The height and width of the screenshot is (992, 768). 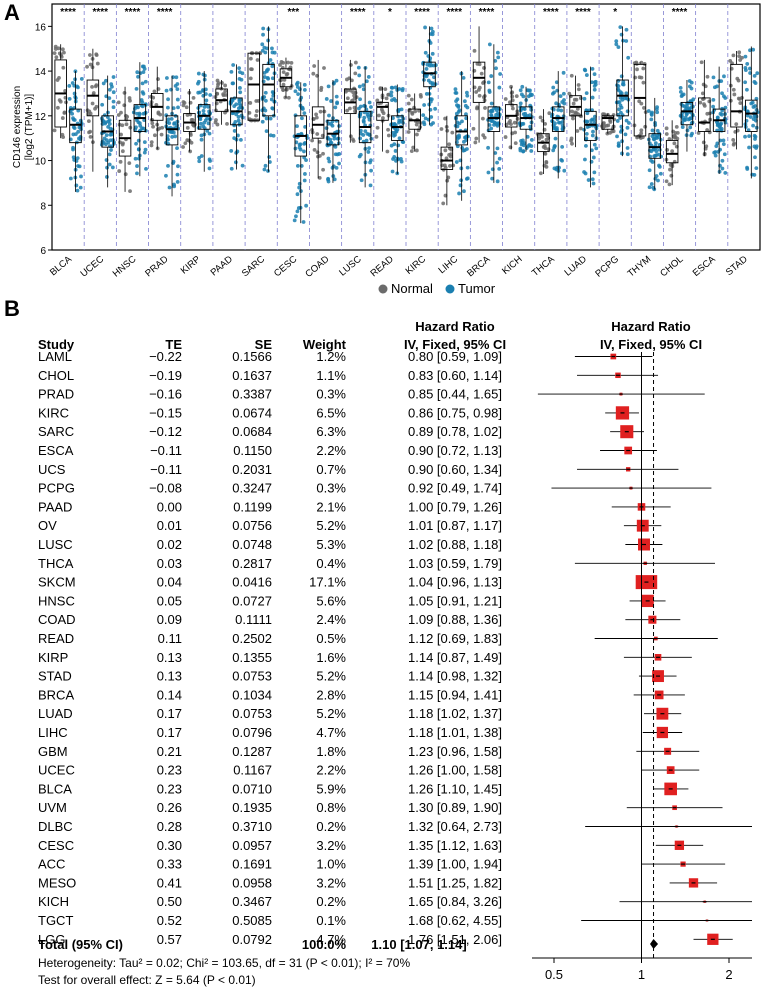 I want to click on study-weight: 2.2%, so click(x=331, y=450).